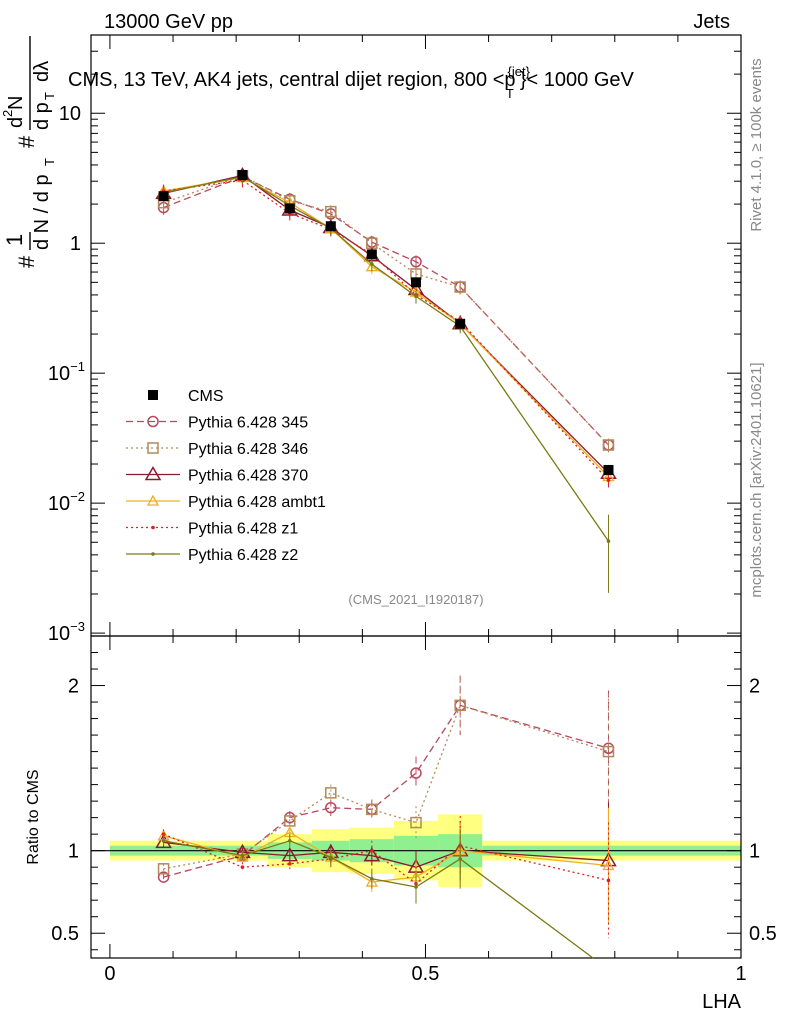 The image size is (786, 1024). I want to click on legend-label: Pythia 6.428 346, so click(248, 449).